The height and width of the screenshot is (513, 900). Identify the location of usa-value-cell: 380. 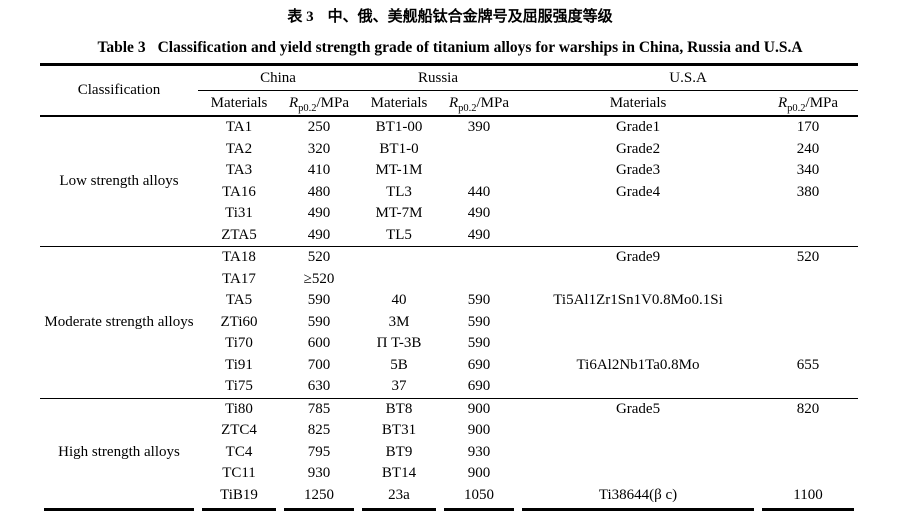
(808, 191).